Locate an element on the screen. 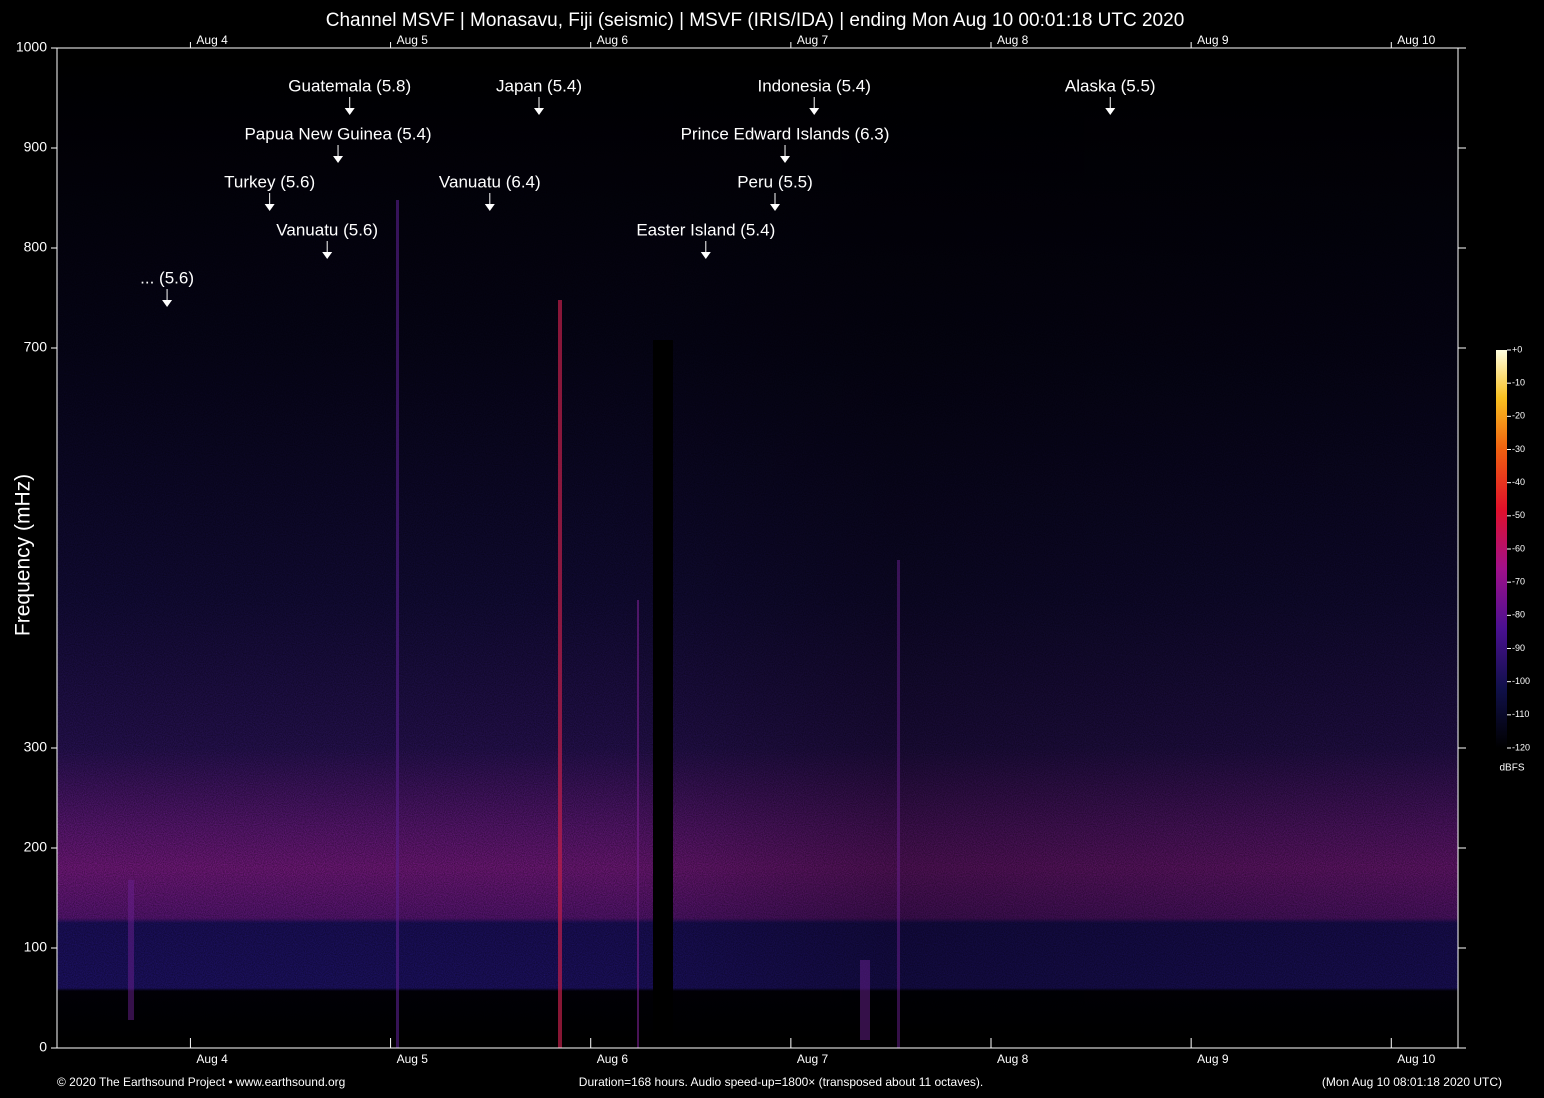  colorbar is located at coordinates (1501, 549).